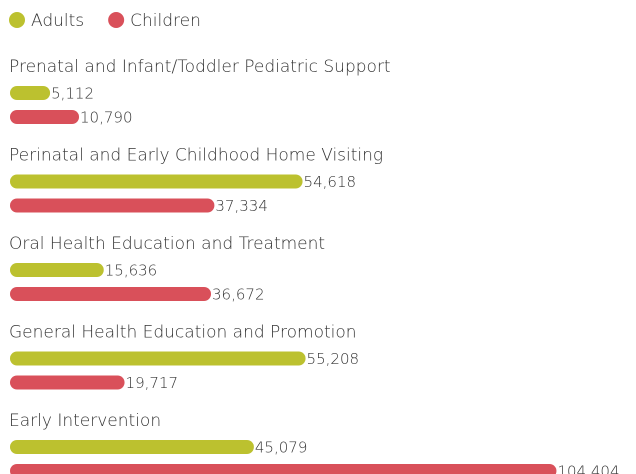 Image resolution: width=636 pixels, height=474 pixels. I want to click on legend-label: Children, so click(165, 21).